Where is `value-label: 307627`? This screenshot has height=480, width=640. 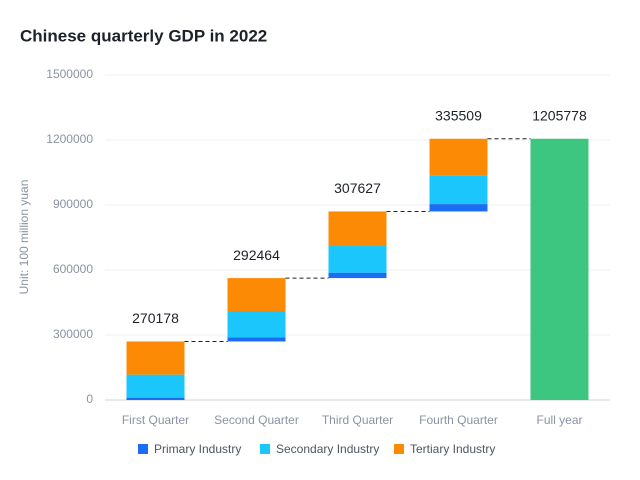
value-label: 307627 is located at coordinates (357, 188).